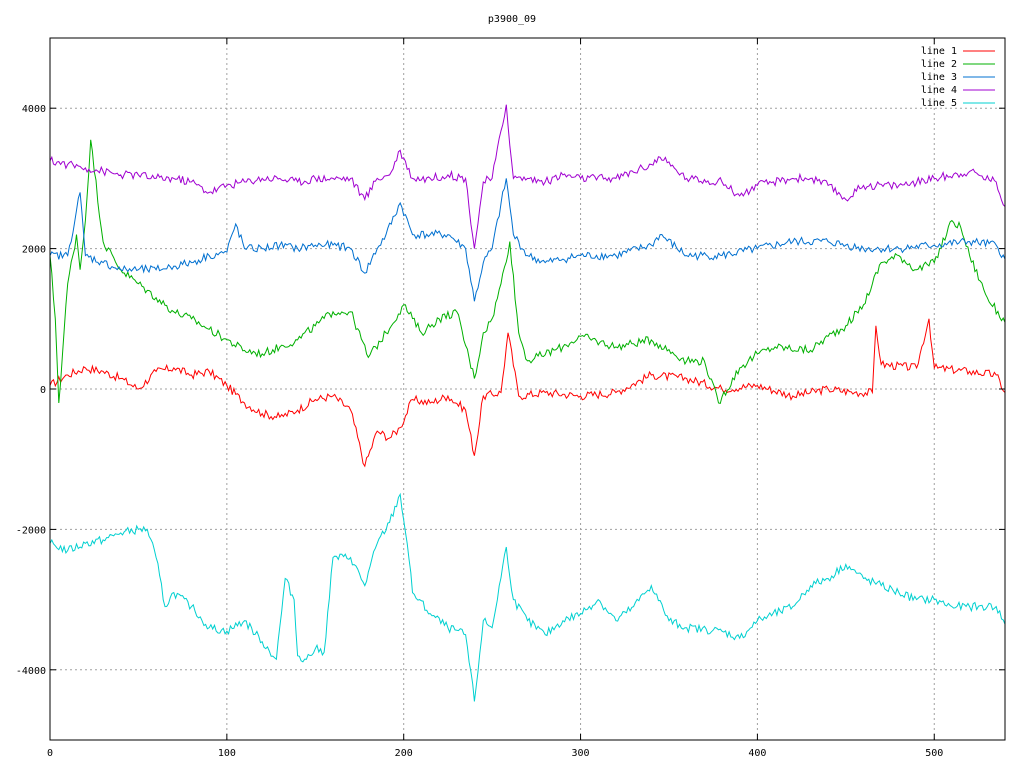  I want to click on x-tick-label: 100, so click(227, 753).